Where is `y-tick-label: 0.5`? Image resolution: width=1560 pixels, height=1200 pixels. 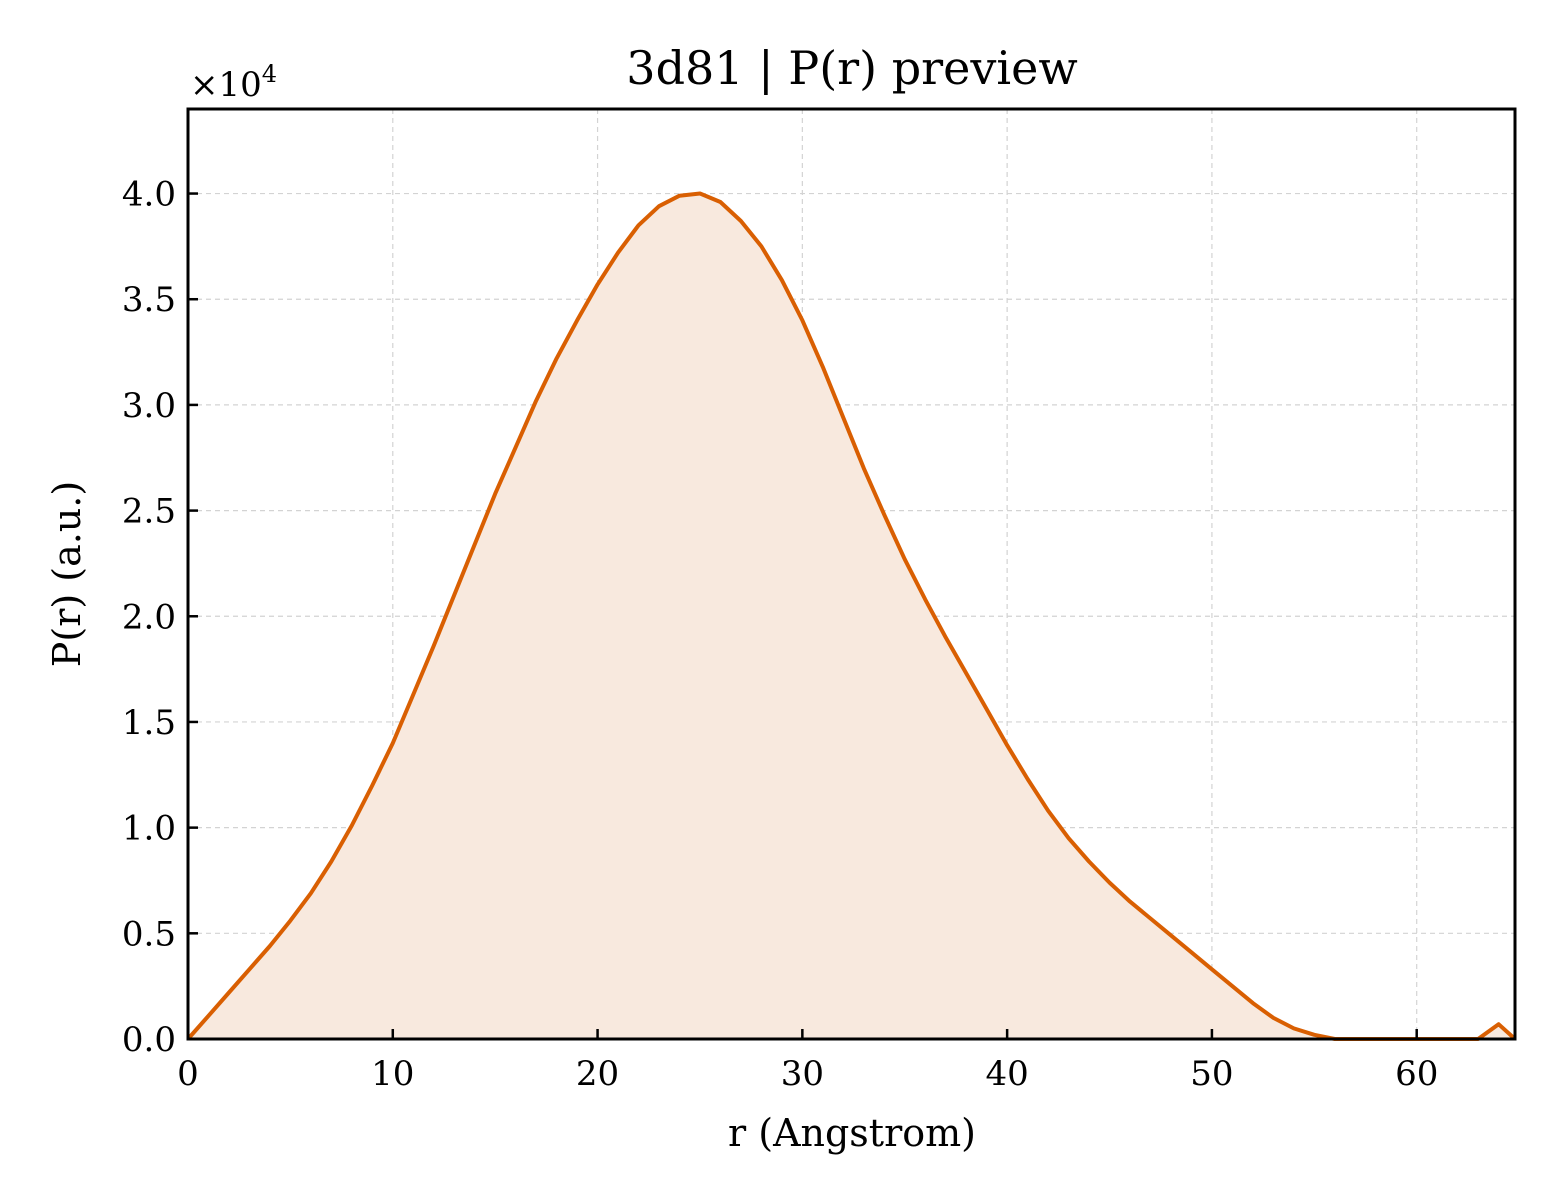
y-tick-label: 0.5 is located at coordinates (149, 934).